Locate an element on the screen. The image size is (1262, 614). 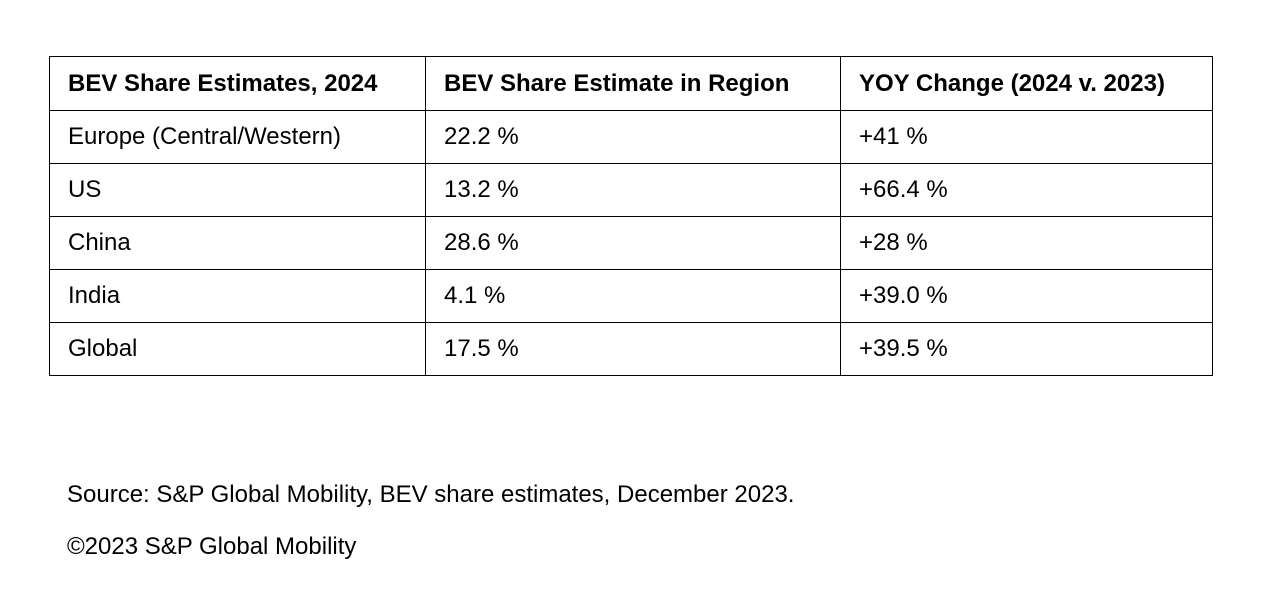
yoy-cell: +39.0 % is located at coordinates (1026, 296).